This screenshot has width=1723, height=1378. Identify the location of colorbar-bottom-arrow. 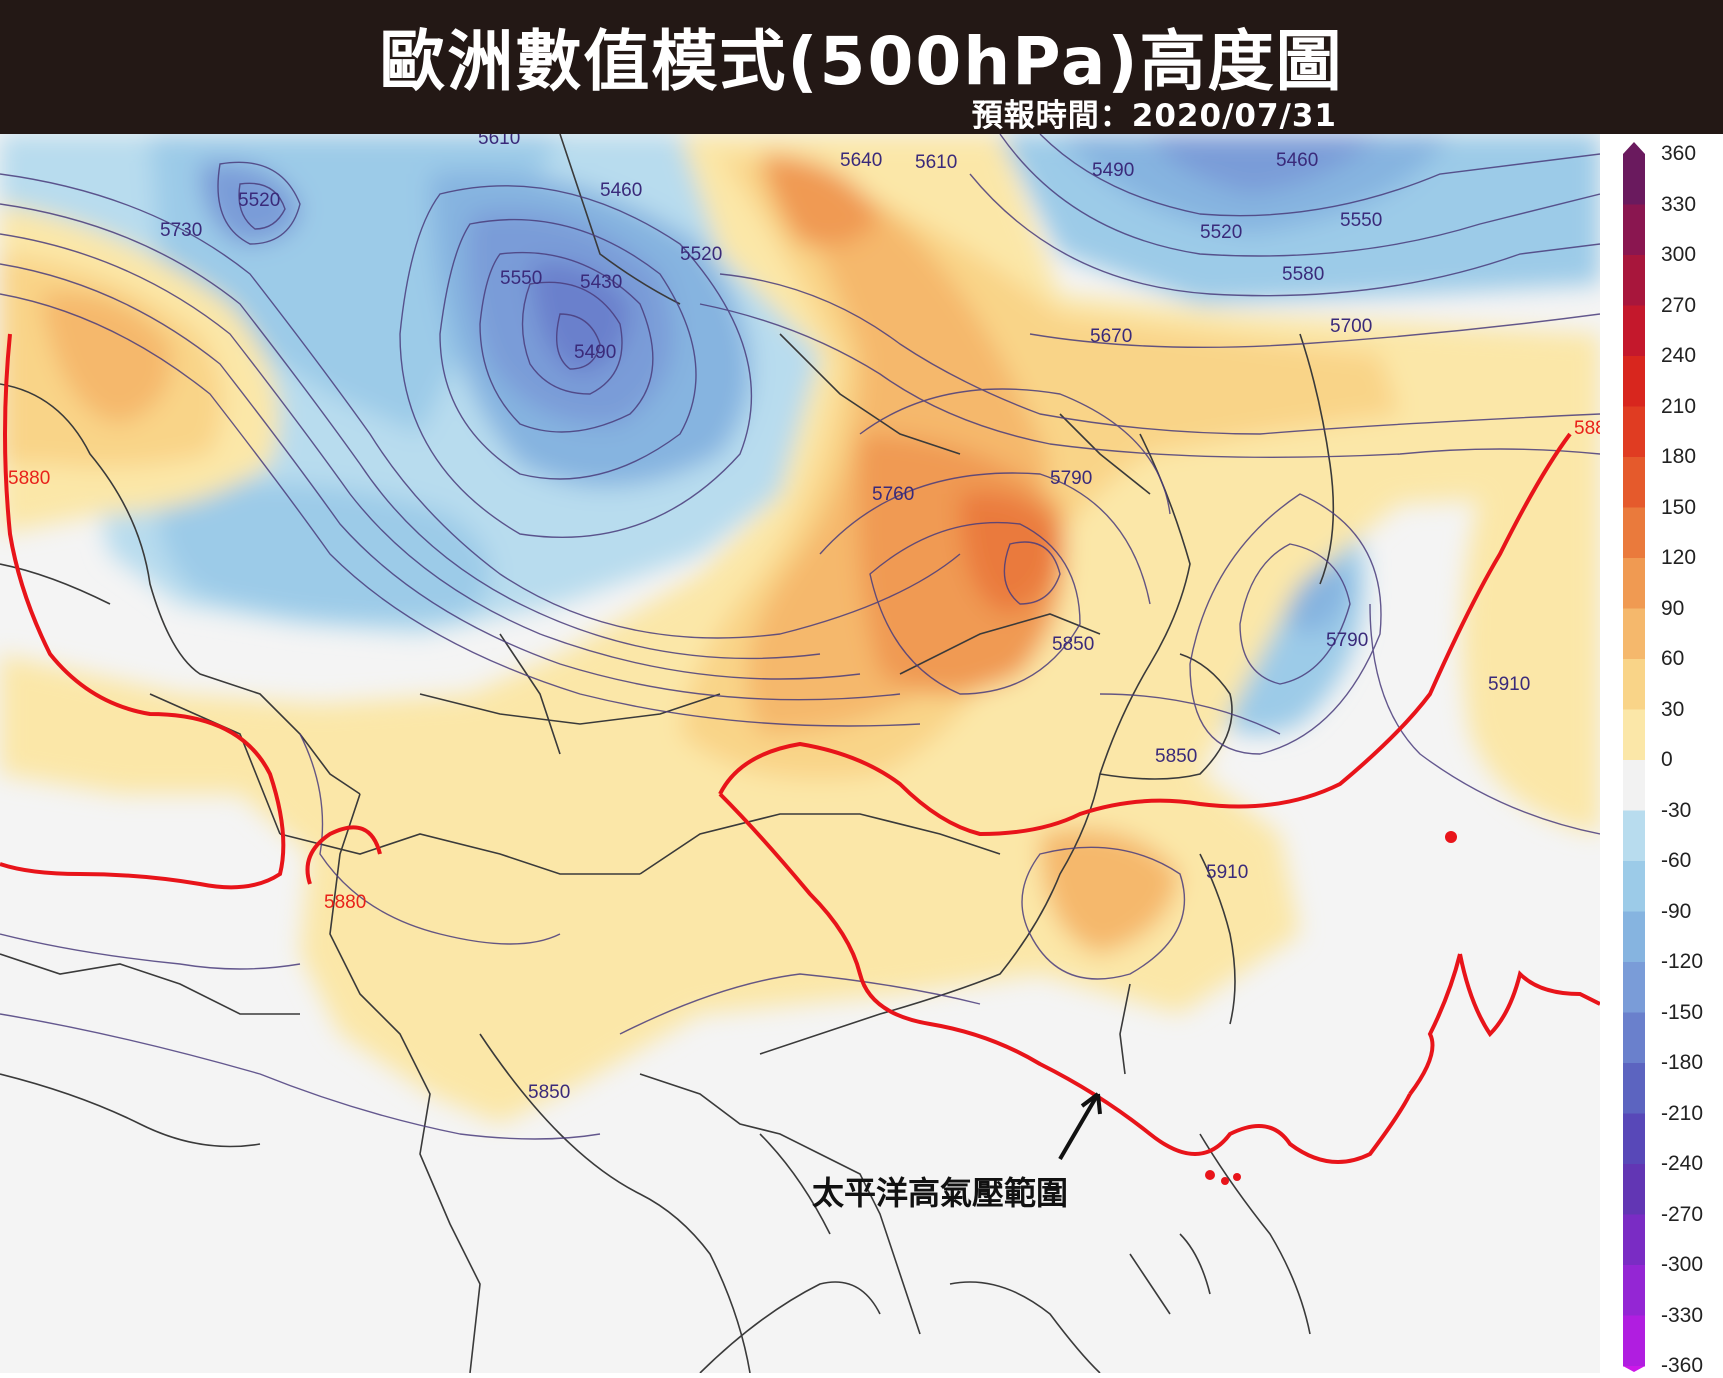
(1634, 1369).